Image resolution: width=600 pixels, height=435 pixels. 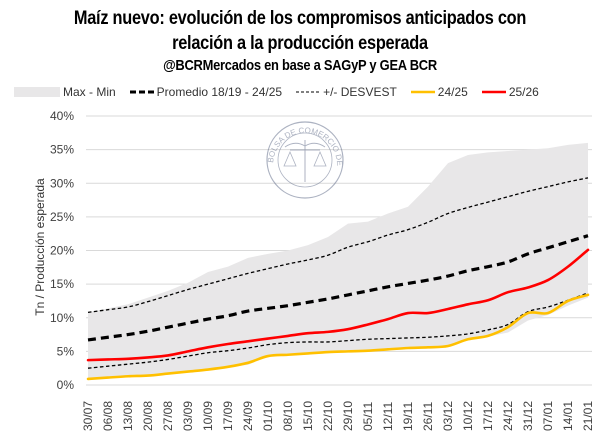 I want to click on y-tick-label: 30%, so click(x=62, y=183).